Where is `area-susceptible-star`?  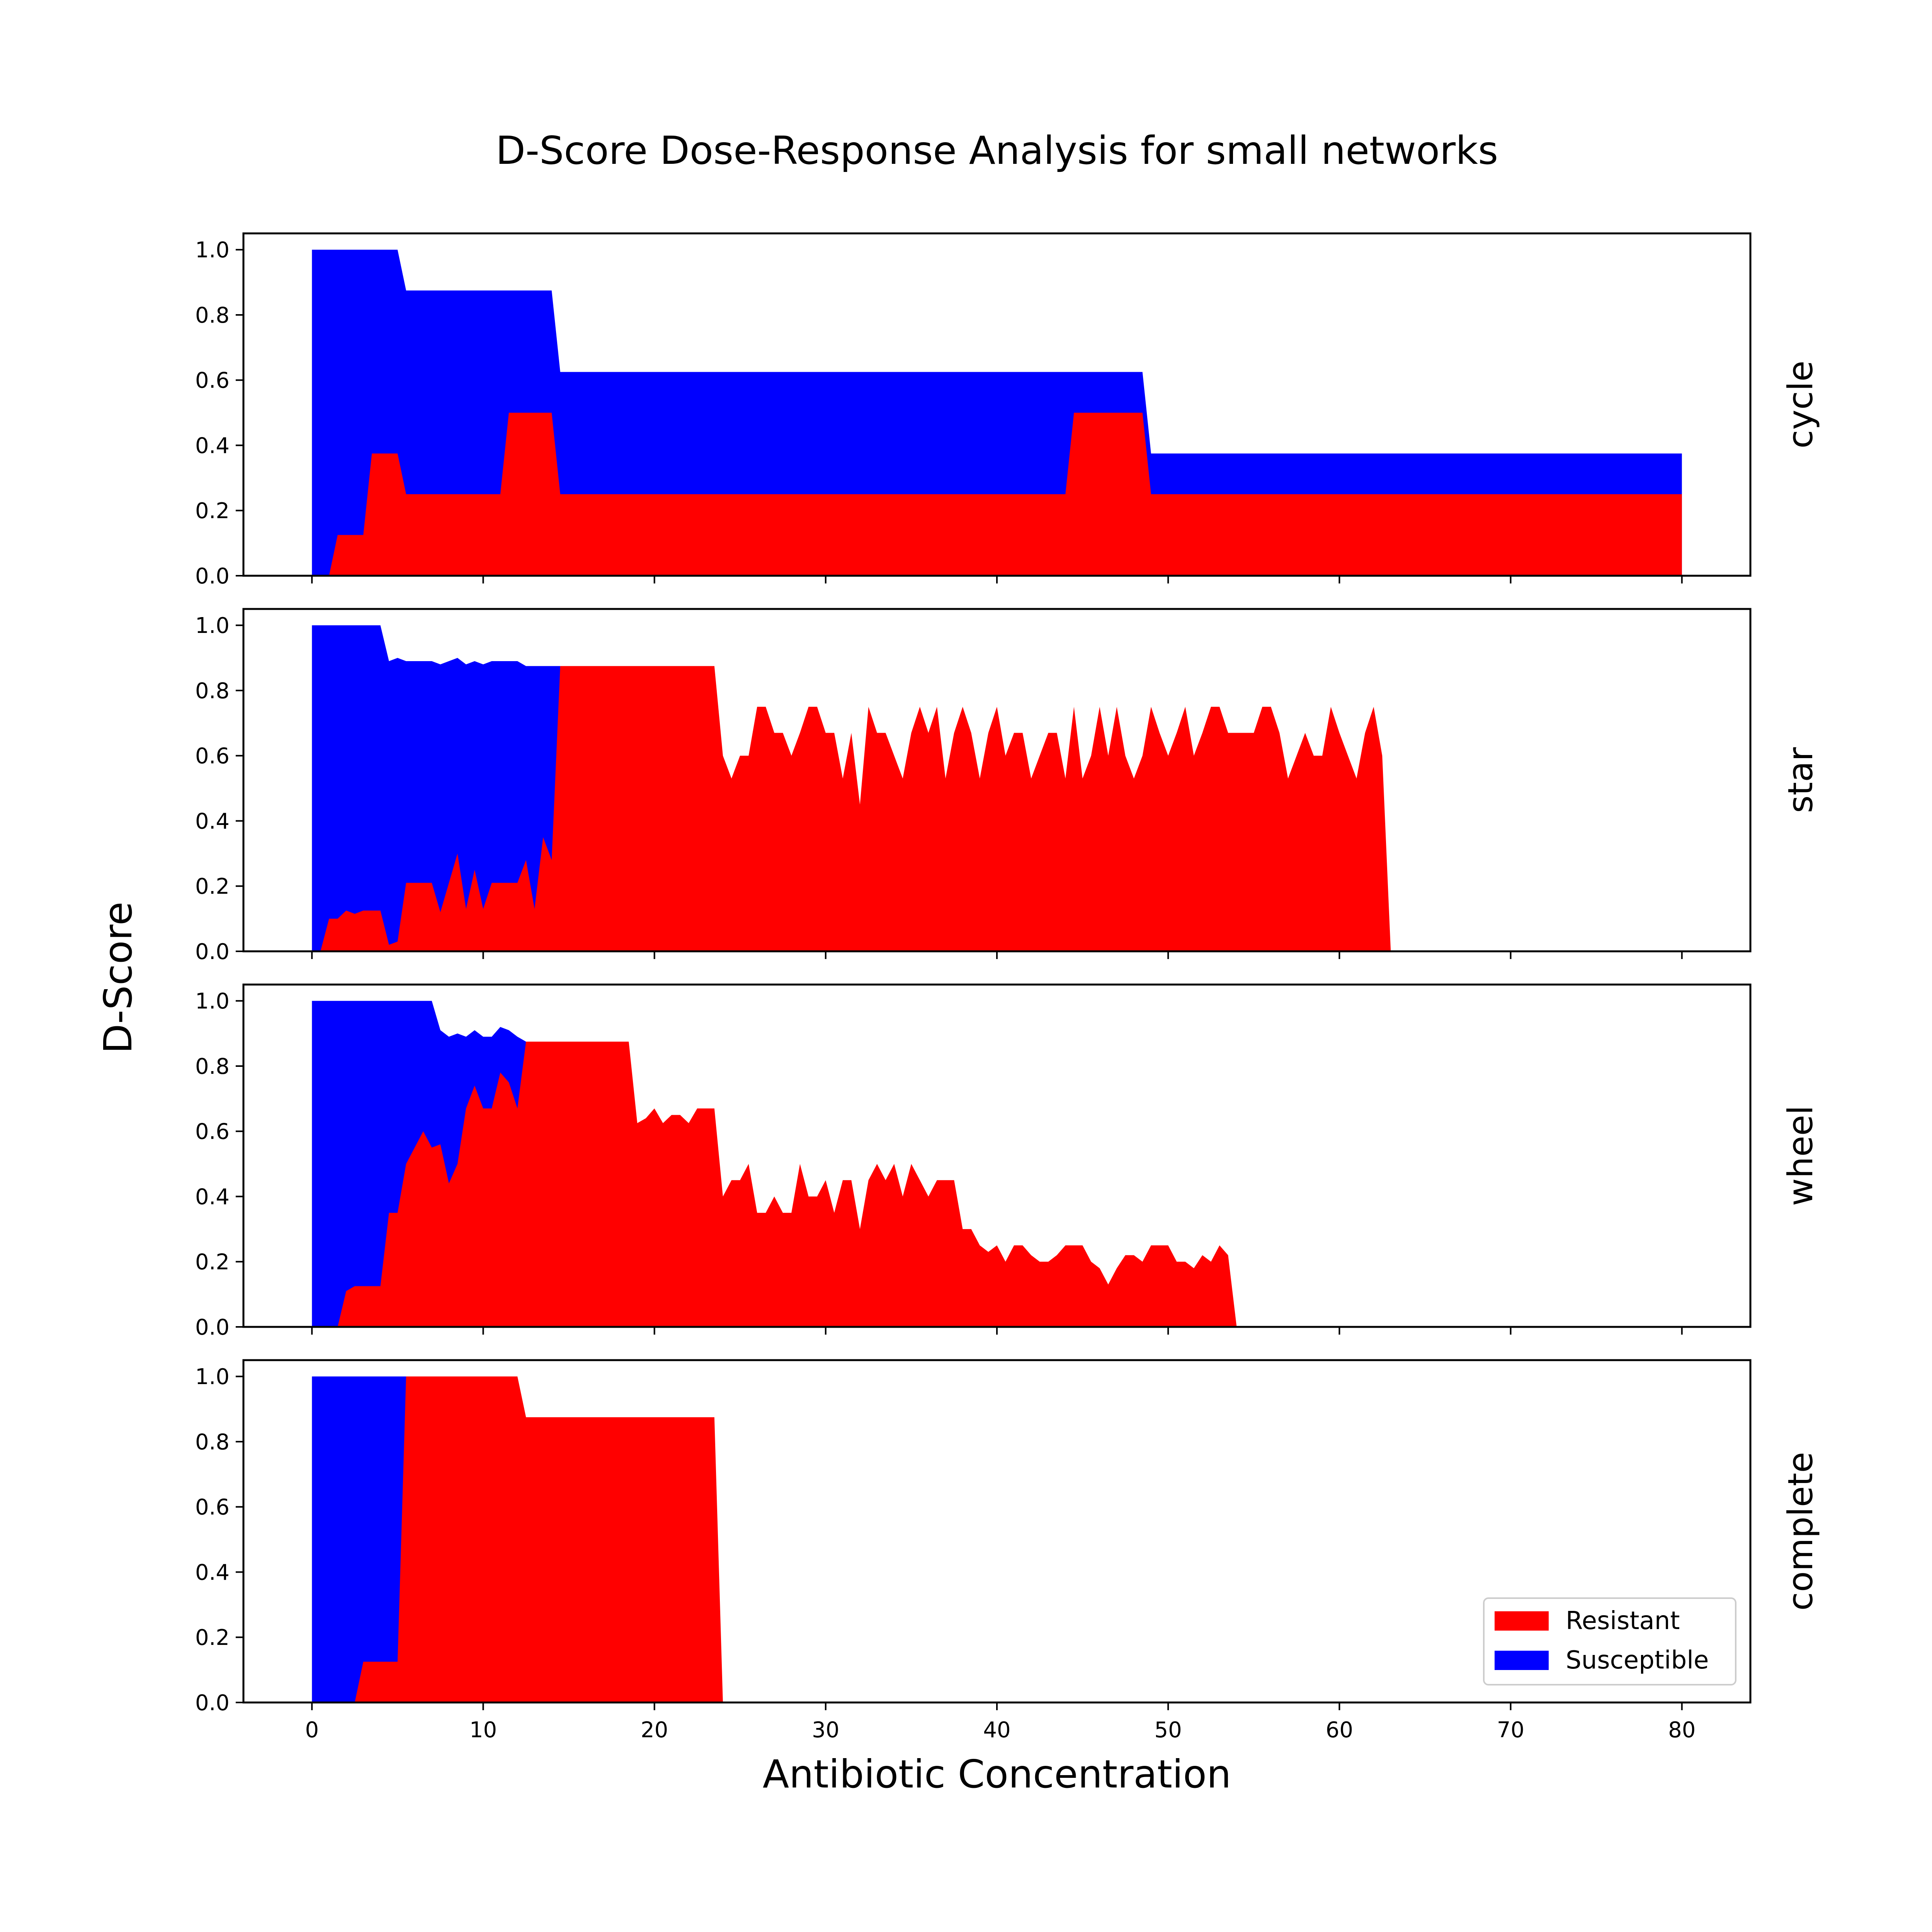 area-susceptible-star is located at coordinates (436, 788).